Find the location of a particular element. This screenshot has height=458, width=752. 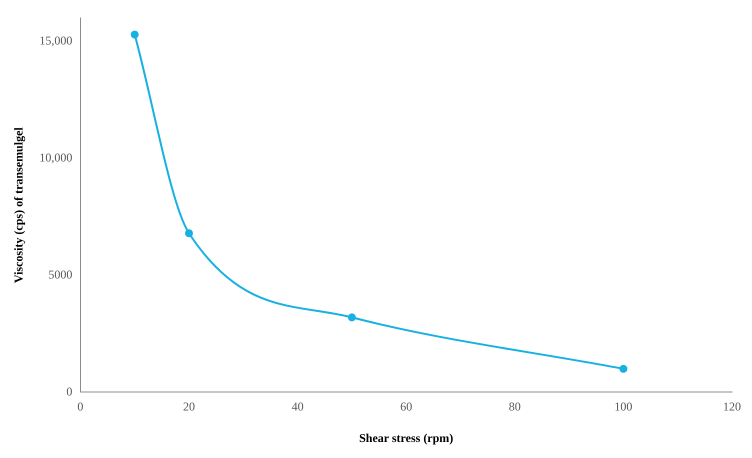

x-tick-label: 100 is located at coordinates (623, 407).